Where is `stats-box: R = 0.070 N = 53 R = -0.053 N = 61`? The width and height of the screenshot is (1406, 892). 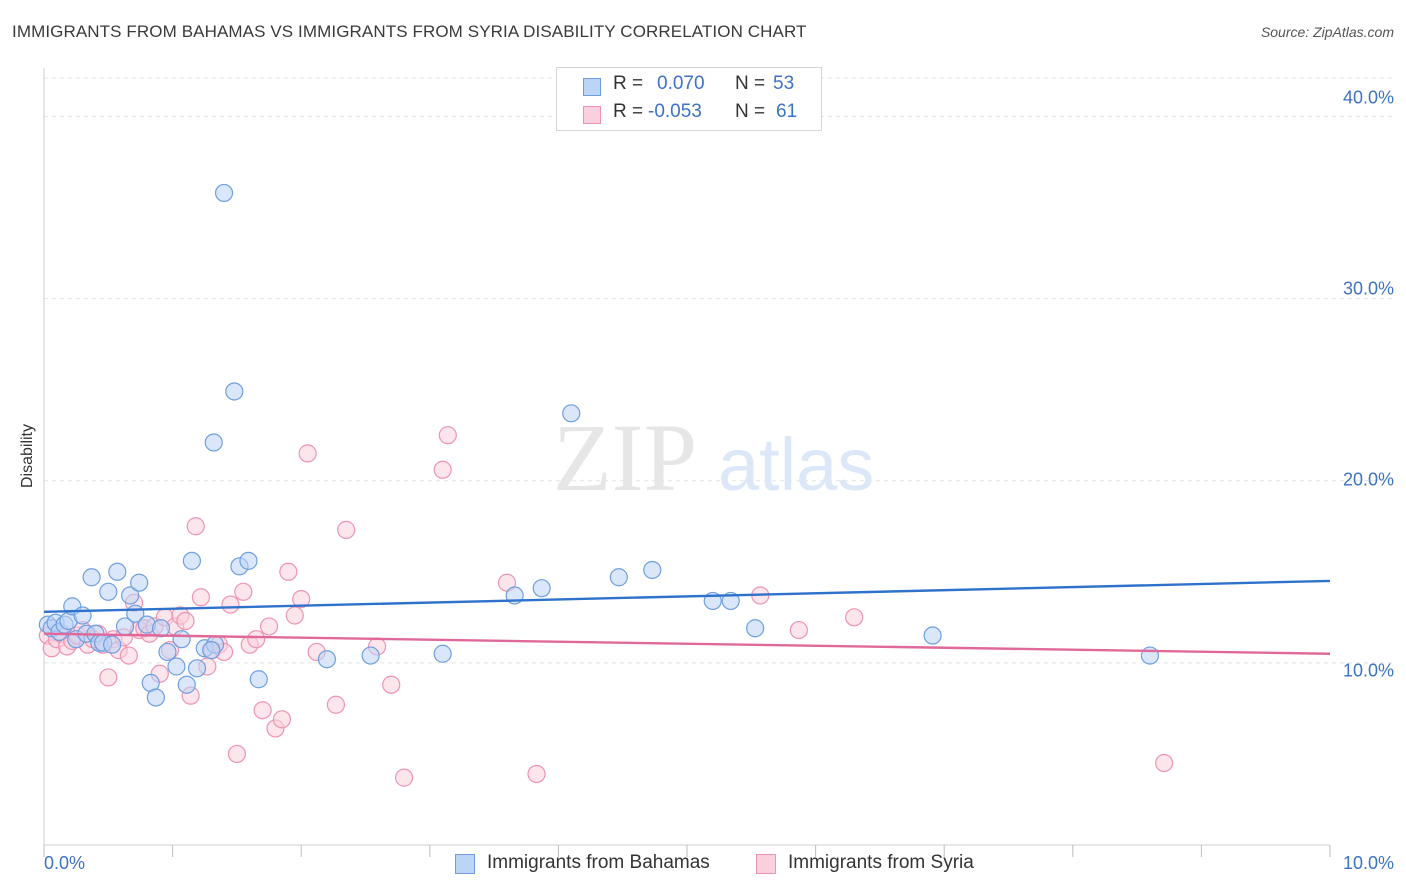
stats-box: R = 0.070 N = 53 R = -0.053 N = 61 is located at coordinates (689, 99).